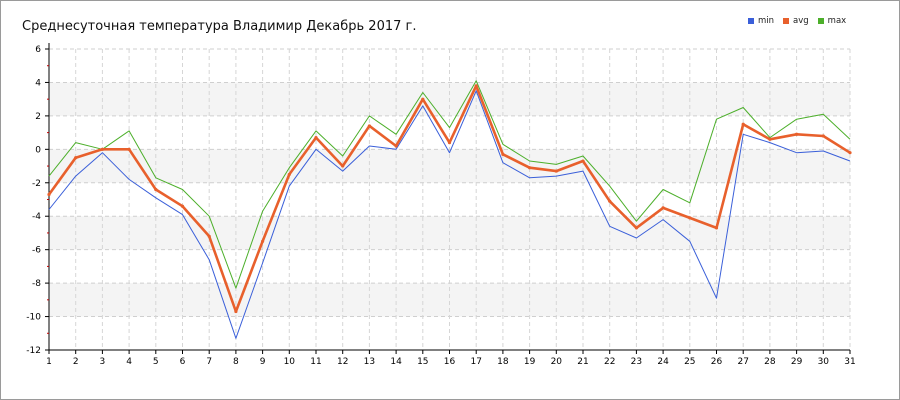 The height and width of the screenshot is (400, 900). Describe the element at coordinates (209, 362) in the screenshot. I see `x-tick-label: 7` at that location.